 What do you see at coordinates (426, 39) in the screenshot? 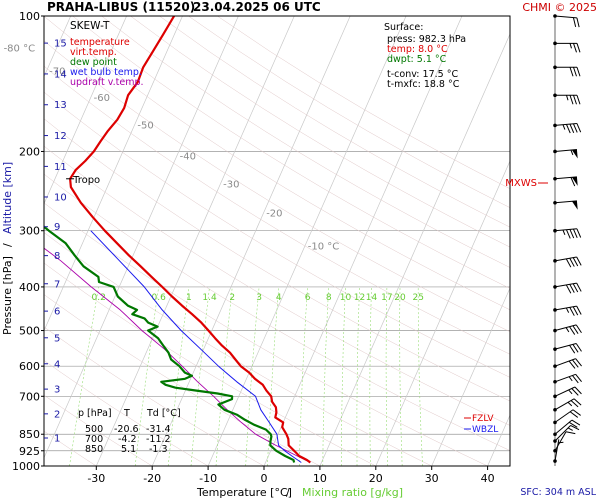
I see `surface-press: press: 982.3 hPa` at bounding box center [426, 39].